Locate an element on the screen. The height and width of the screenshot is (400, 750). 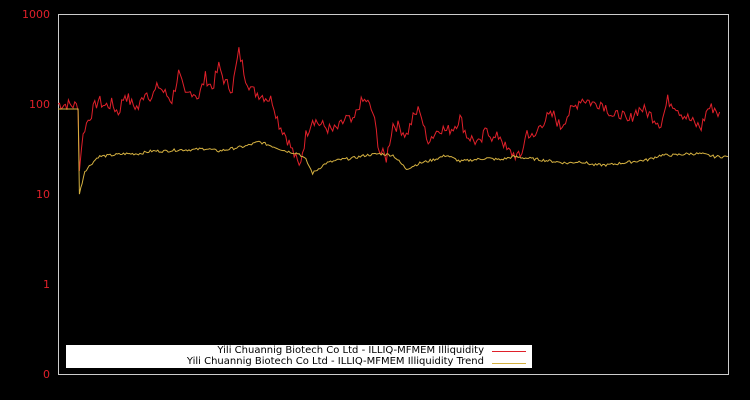
y-tick-label: 0 is located at coordinates (46, 374).